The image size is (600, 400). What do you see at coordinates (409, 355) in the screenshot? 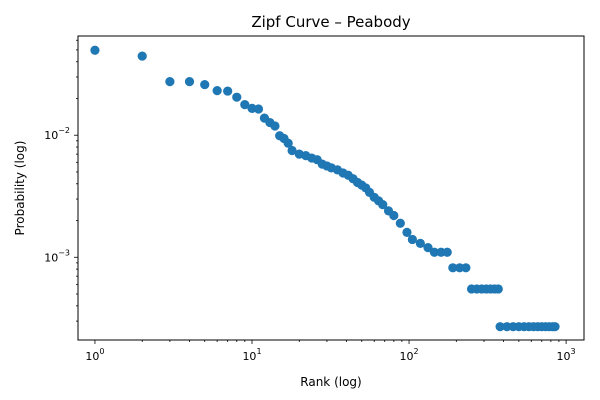
I see `x-tick-label: 10²` at bounding box center [409, 355].